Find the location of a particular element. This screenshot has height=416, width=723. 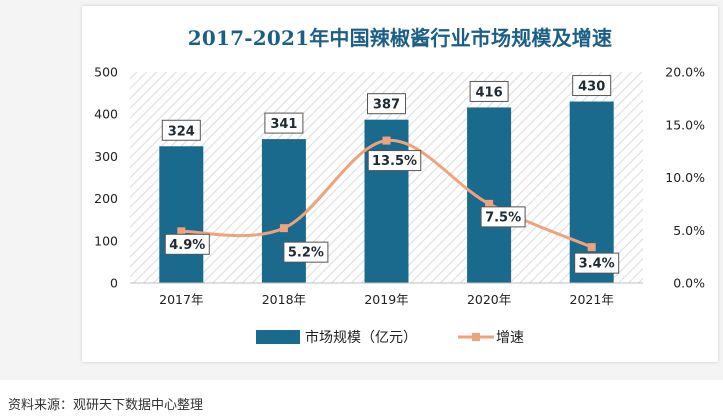

y-left-tick-label: 100 is located at coordinates (106, 240).